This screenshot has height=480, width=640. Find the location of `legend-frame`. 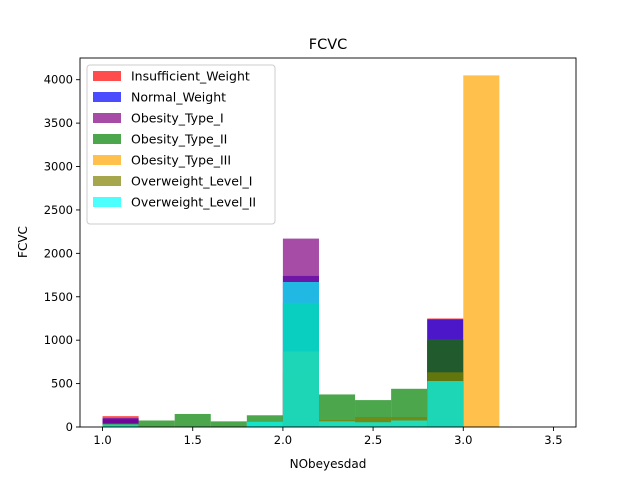

legend-frame is located at coordinates (181, 144).